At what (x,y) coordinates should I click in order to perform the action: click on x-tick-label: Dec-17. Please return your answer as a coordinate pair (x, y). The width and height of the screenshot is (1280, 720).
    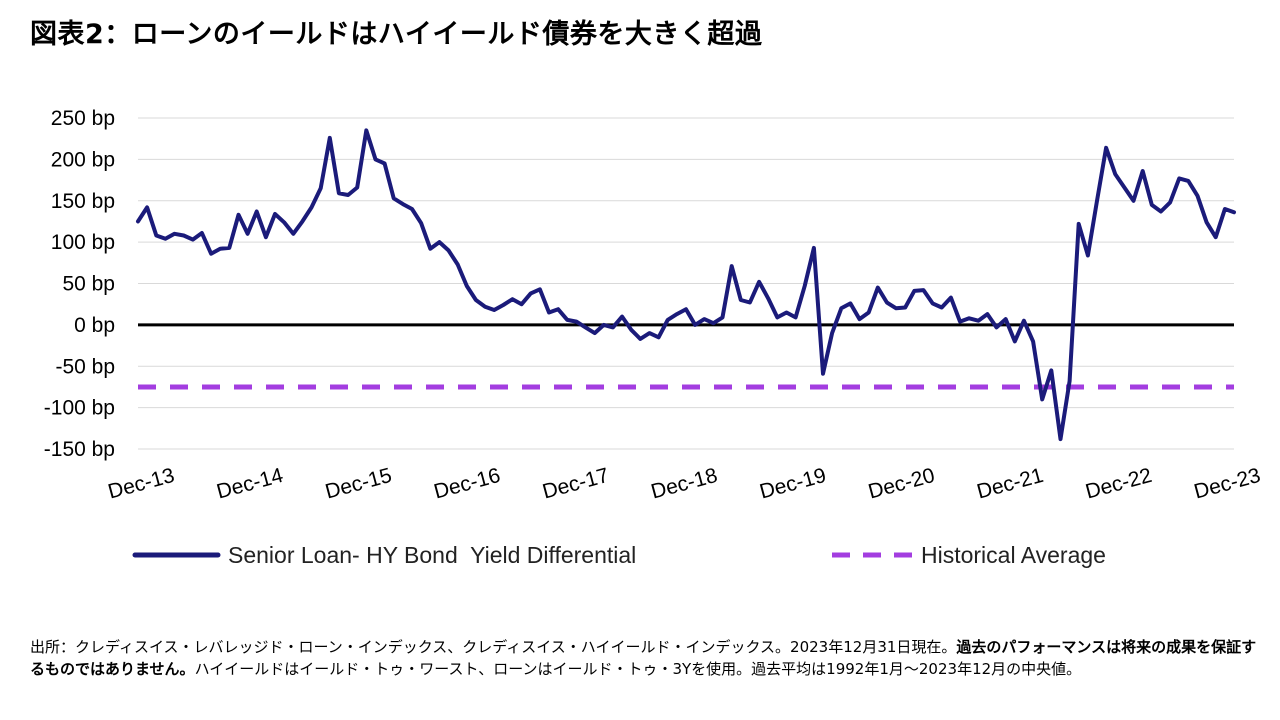
    Looking at the image, I should click on (575, 484).